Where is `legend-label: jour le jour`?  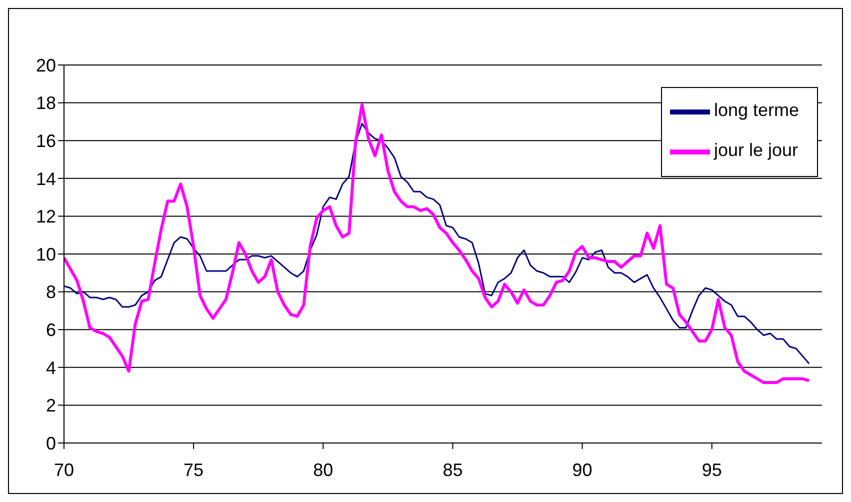
legend-label: jour le jour is located at coordinates (756, 150).